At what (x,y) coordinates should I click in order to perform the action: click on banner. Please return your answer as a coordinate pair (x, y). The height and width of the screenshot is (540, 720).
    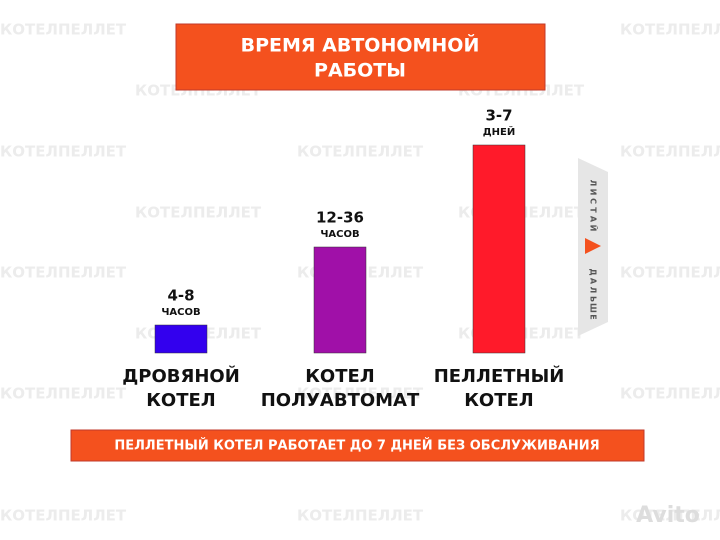
    Looking at the image, I should click on (357, 445).